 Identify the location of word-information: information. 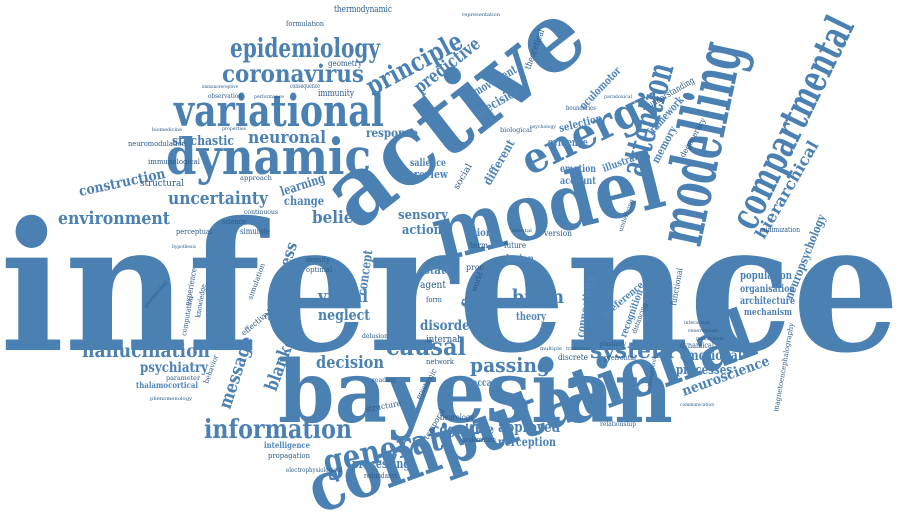
(278, 430).